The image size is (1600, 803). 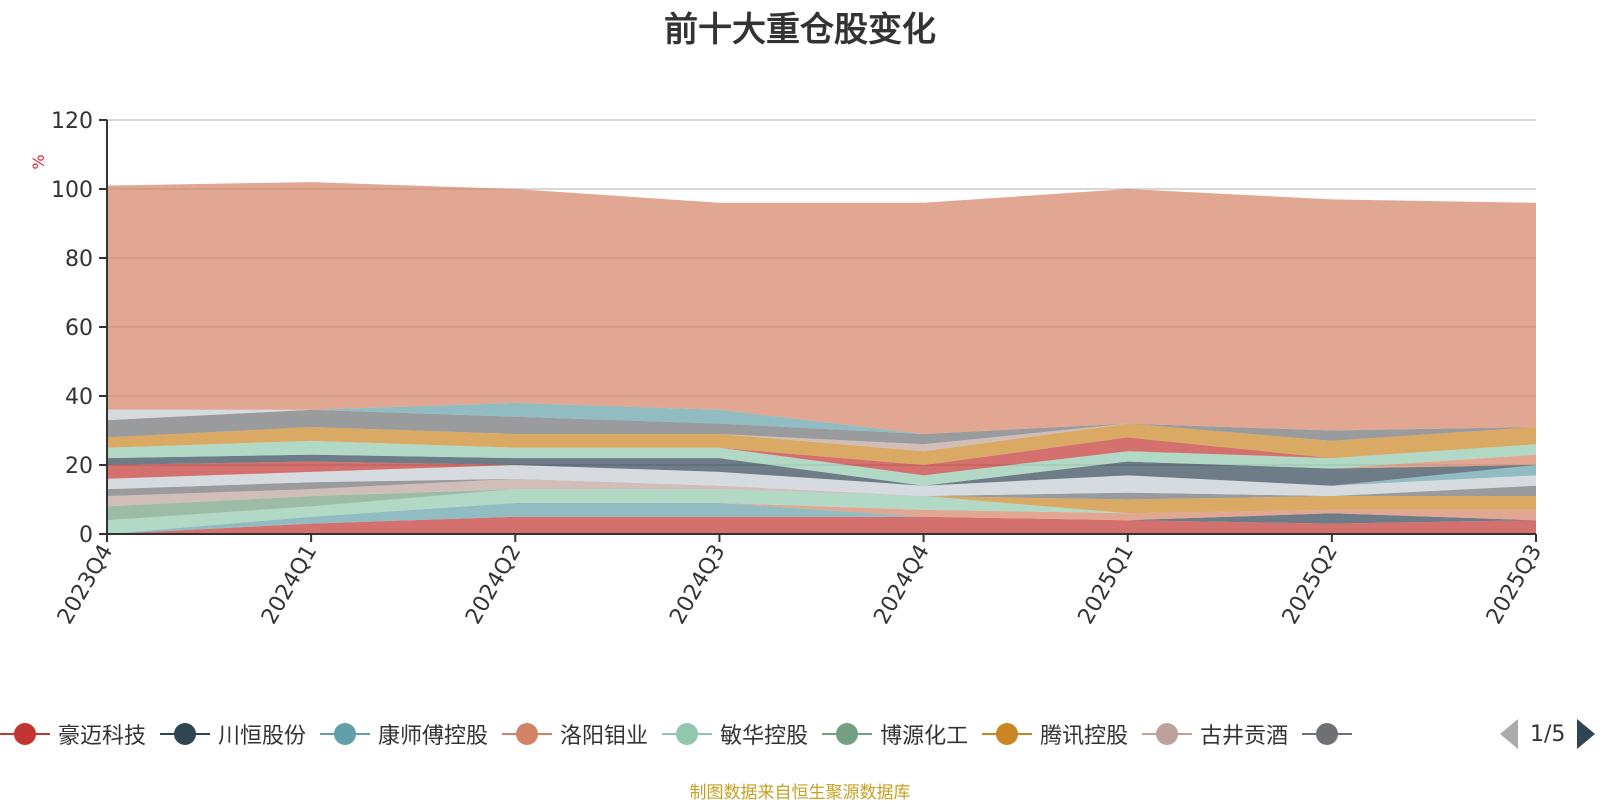 I want to click on legend-label: 洛阳钼业, so click(x=604, y=736).